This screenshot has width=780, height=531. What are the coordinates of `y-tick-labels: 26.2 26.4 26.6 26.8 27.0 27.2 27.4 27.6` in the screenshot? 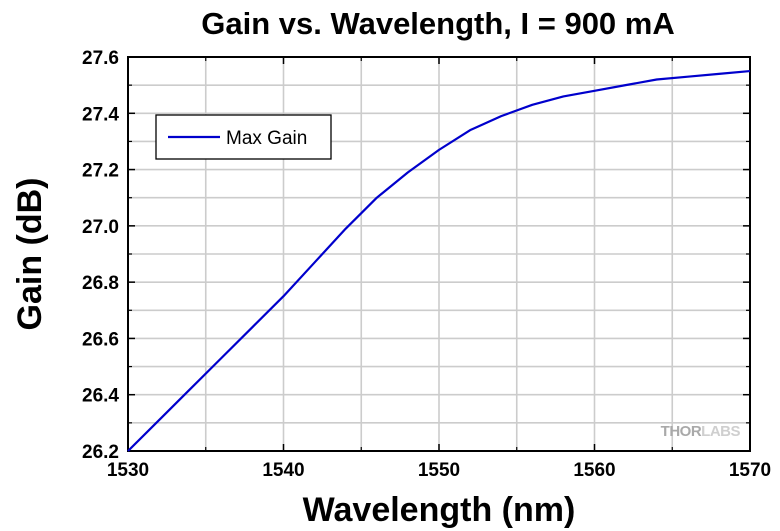 It's located at (100, 255).